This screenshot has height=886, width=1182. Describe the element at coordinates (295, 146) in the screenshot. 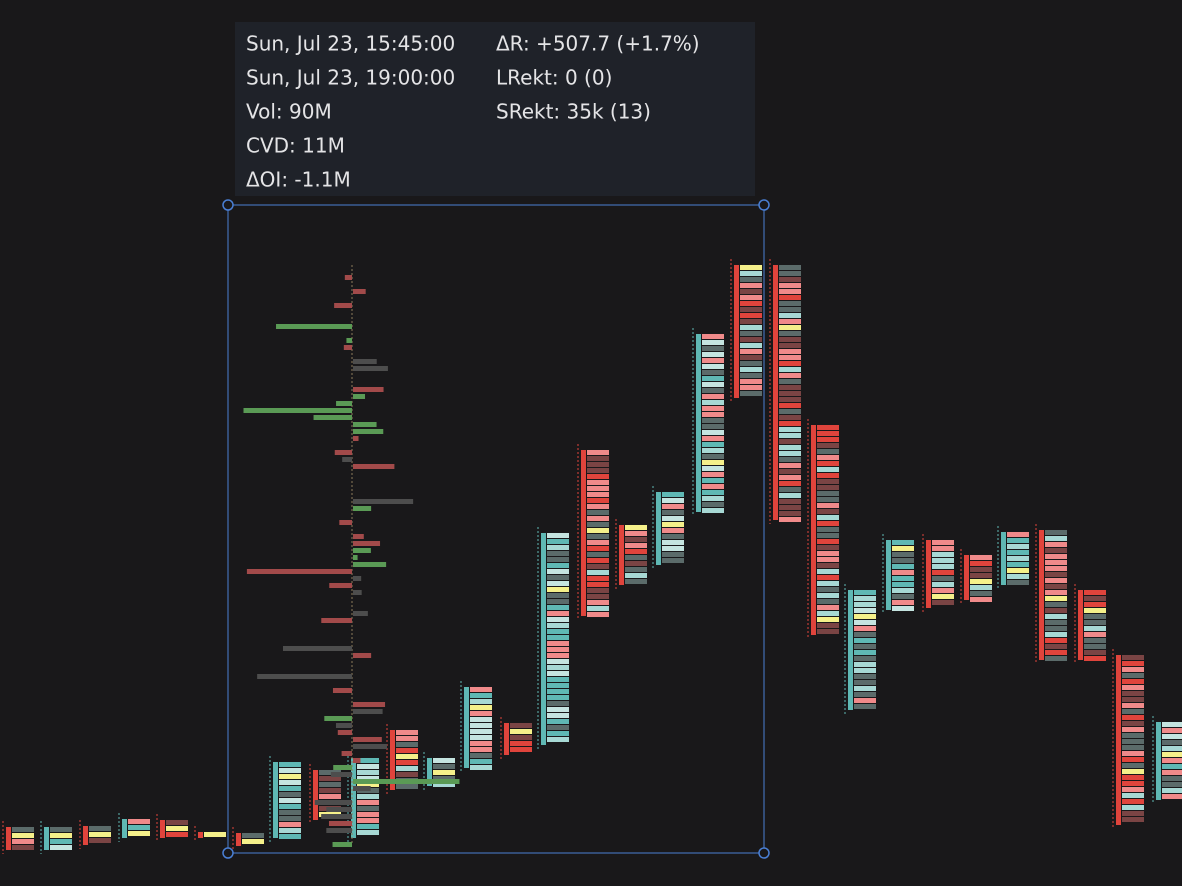

I see `tooltip-text: CVD: 11M` at that location.